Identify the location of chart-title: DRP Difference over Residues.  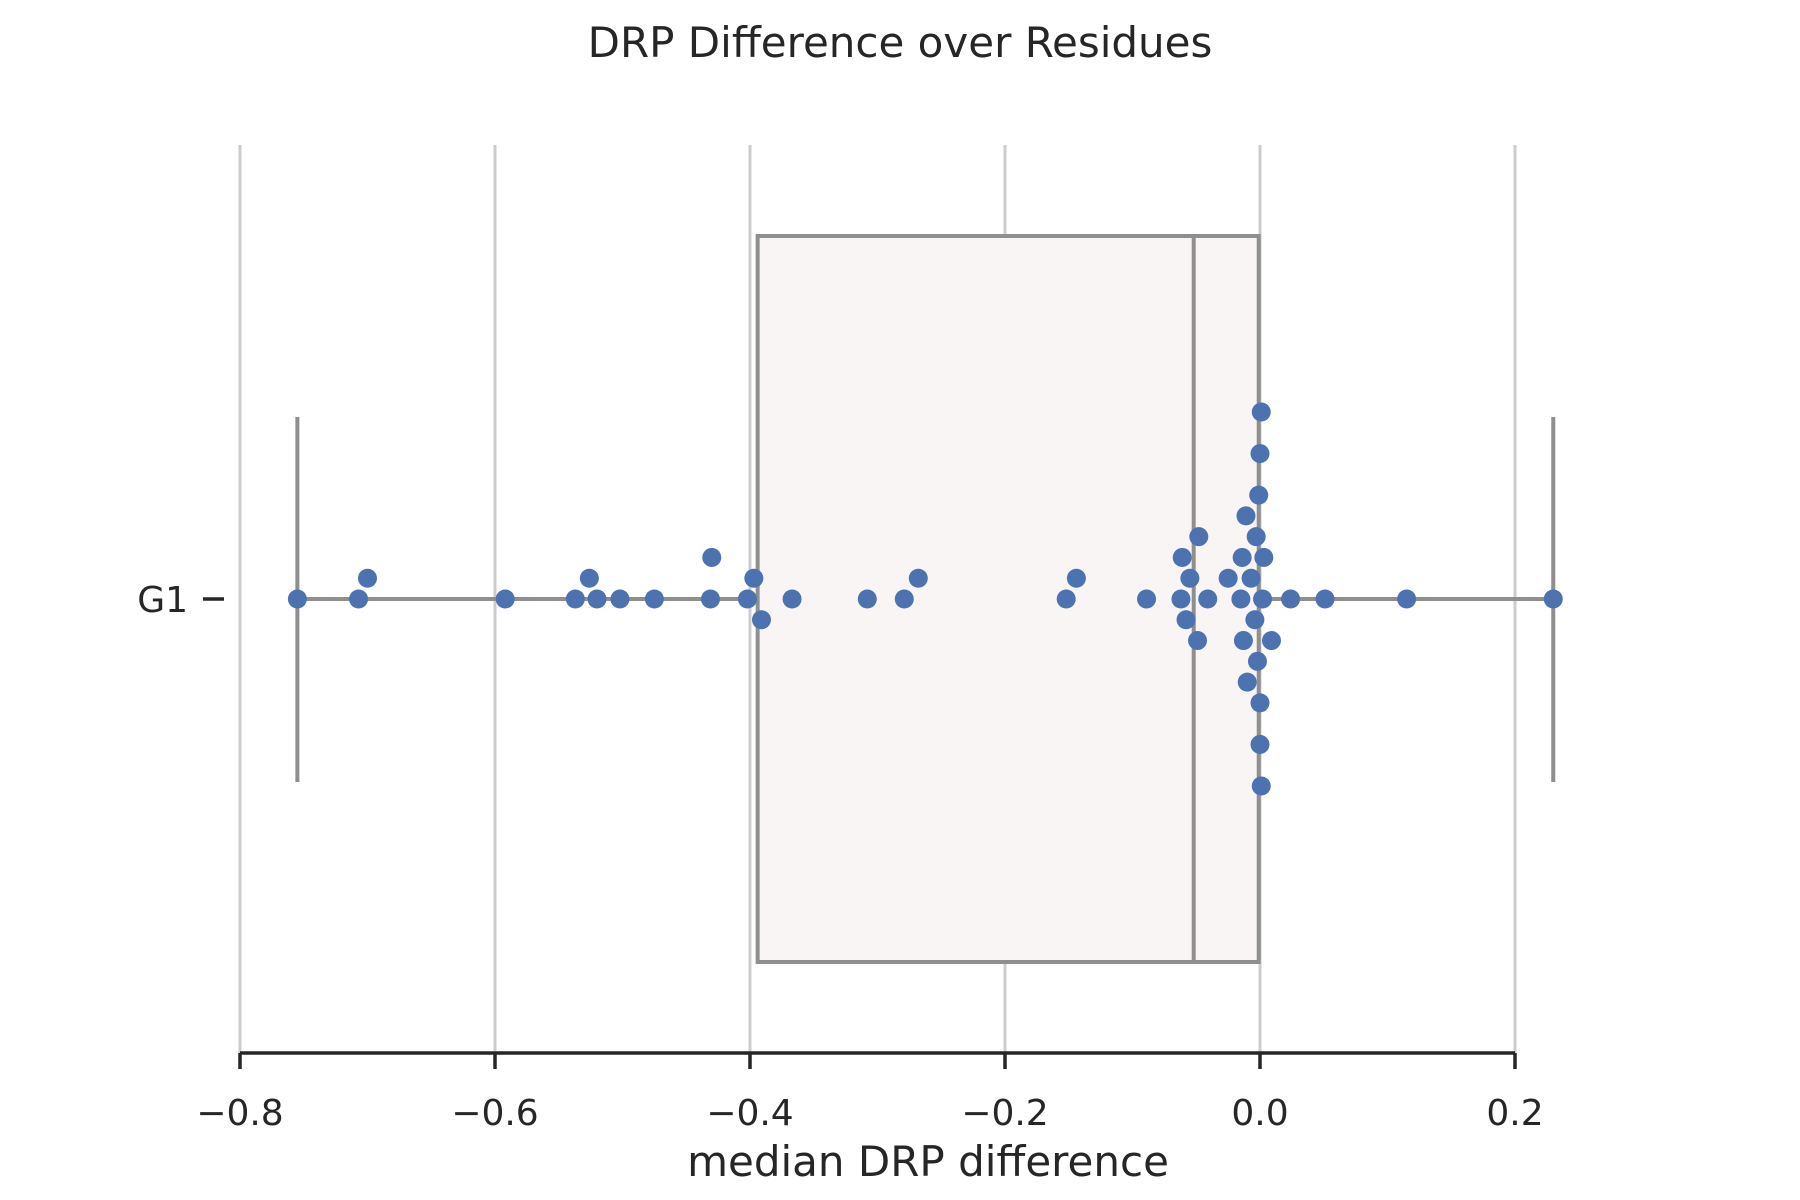
(900, 42).